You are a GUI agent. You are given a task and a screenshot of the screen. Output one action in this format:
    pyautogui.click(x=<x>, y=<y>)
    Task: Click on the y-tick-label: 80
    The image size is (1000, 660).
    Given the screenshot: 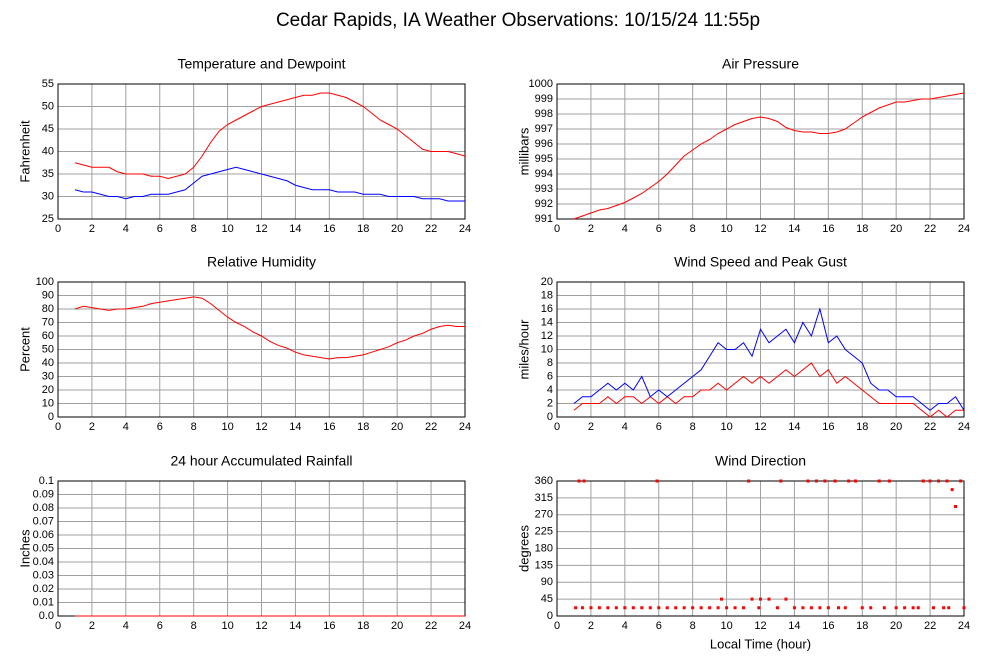 What is the action you would take?
    pyautogui.click(x=48, y=309)
    